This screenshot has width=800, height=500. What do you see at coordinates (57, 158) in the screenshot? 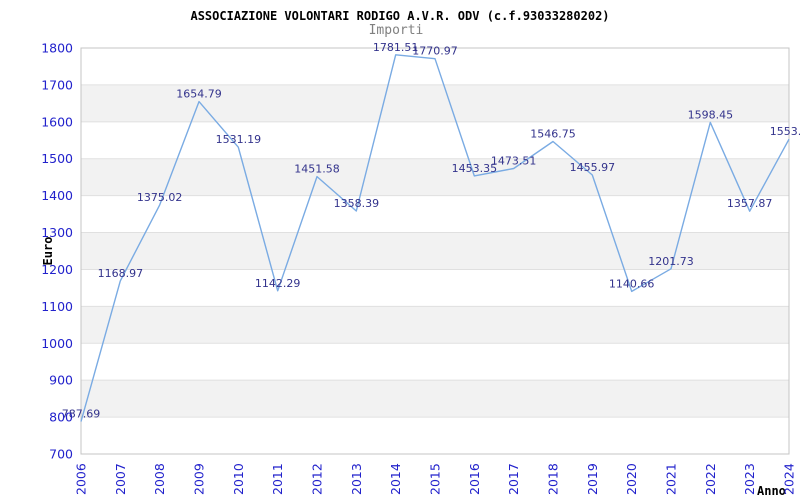
I see `y-tick-label: 1500` at bounding box center [57, 158].